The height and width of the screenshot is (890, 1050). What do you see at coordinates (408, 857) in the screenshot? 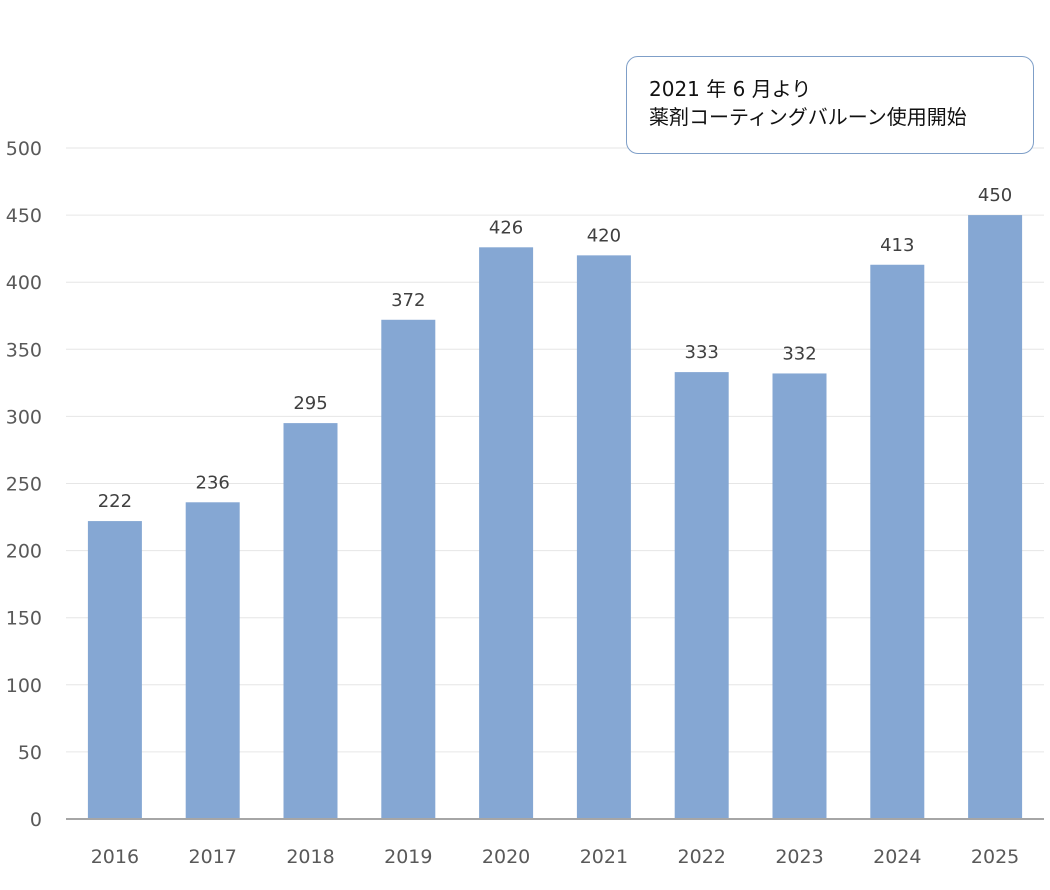
I see `x-tick-label: 2019` at bounding box center [408, 857].